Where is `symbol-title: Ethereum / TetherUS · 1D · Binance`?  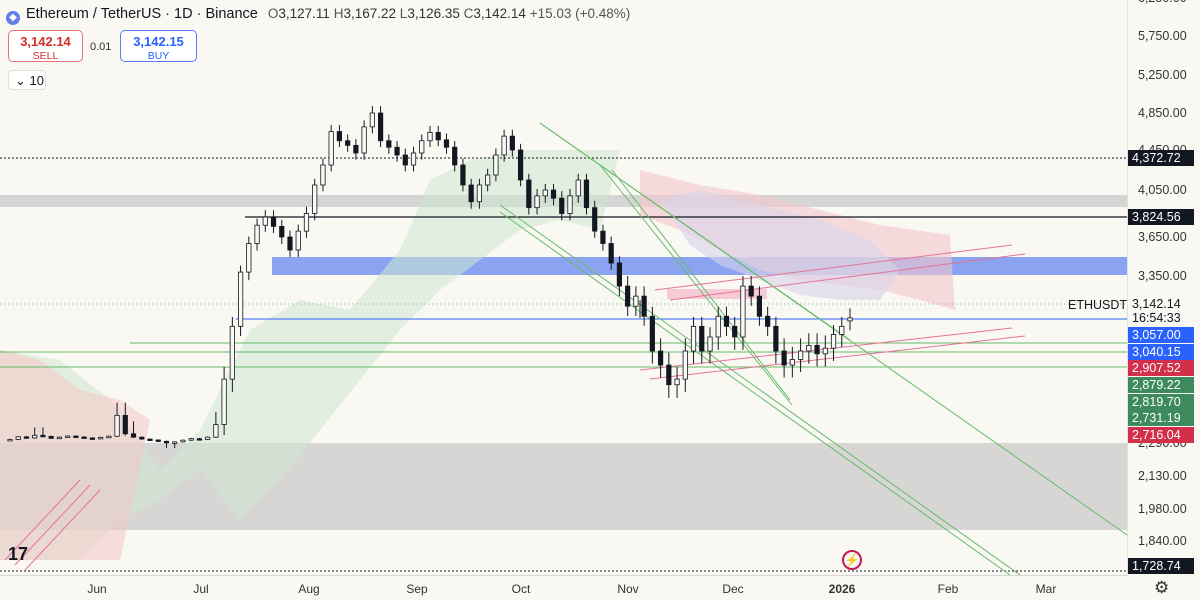
symbol-title: Ethereum / TetherUS · 1D · Binance is located at coordinates (142, 14).